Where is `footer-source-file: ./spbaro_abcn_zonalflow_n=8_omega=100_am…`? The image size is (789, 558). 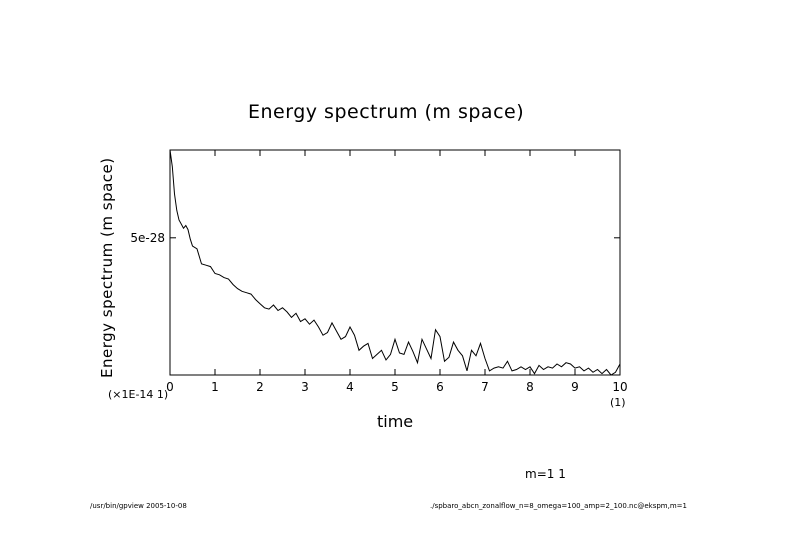 footer-source-file: ./spbaro_abcn_zonalflow_n=8_omega=100_am… is located at coordinates (558, 506).